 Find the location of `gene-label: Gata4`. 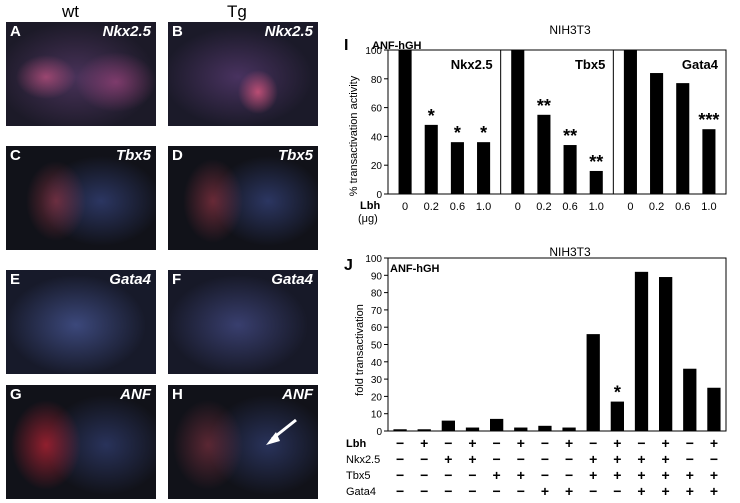

gene-label: Gata4 is located at coordinates (292, 279).